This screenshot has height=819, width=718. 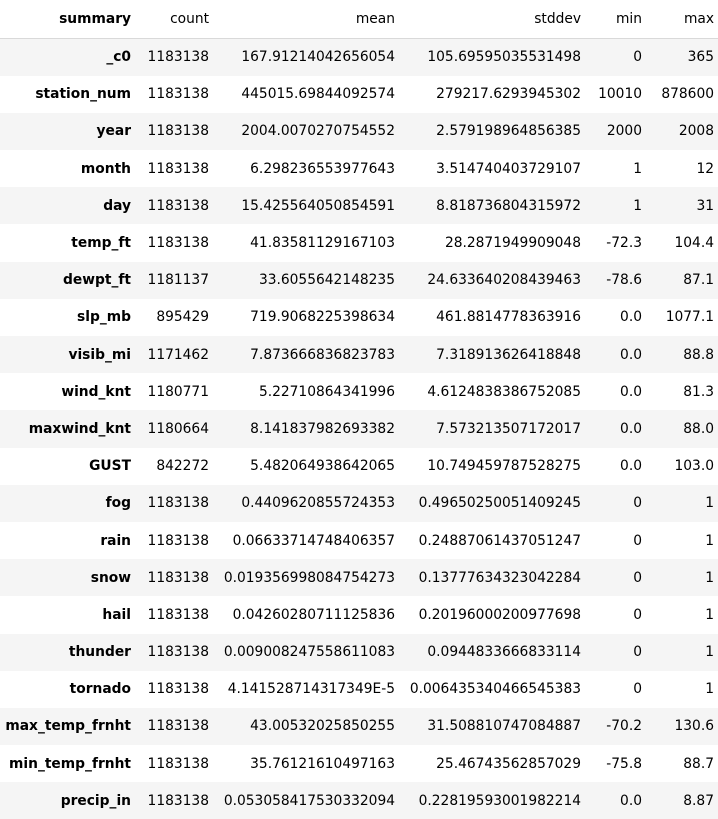 I want to click on mean-cell: 15.425564050854591, so click(x=318, y=205).